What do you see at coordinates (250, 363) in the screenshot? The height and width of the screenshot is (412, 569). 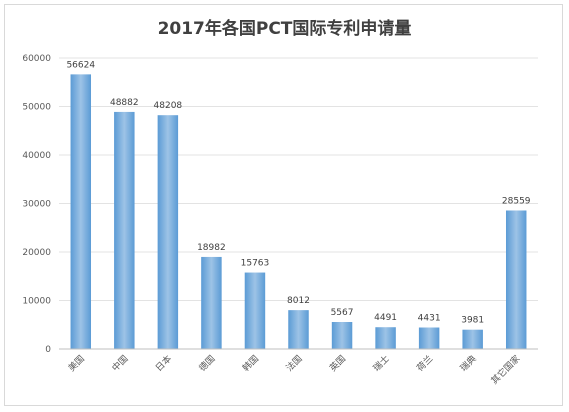 I see `x-tick-label: 韩国` at bounding box center [250, 363].